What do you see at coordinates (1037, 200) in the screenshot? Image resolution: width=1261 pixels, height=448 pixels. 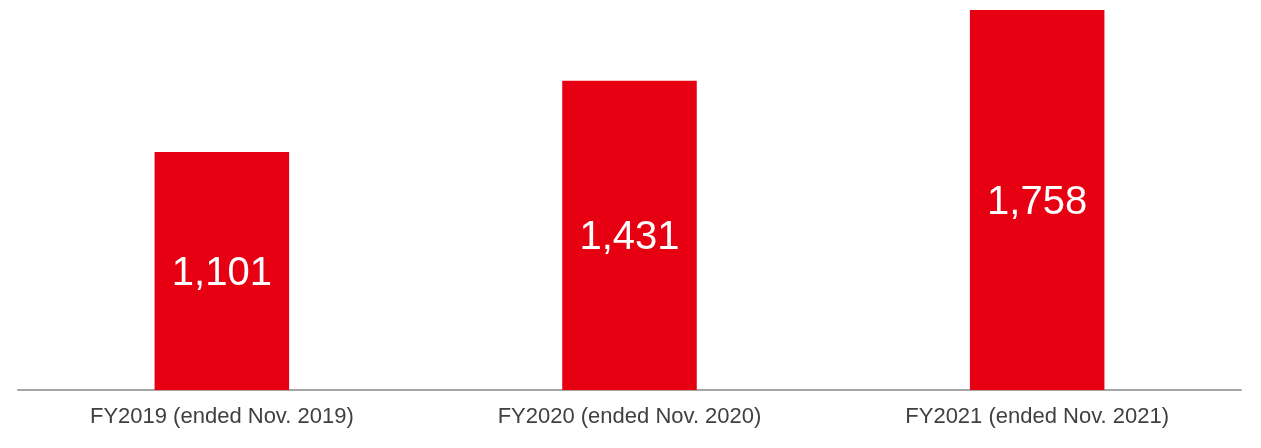 I see `data-label: 1,758` at bounding box center [1037, 200].